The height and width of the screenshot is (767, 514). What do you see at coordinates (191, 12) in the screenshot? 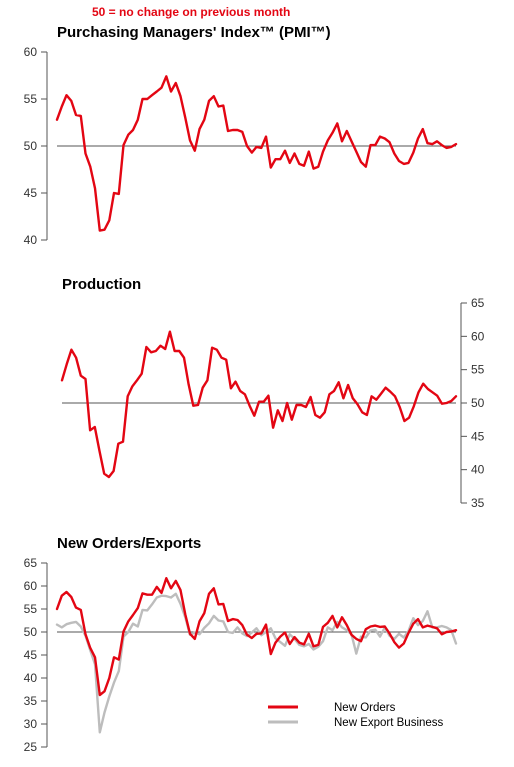
I see `note-text: 50 = no change on previous month` at bounding box center [191, 12].